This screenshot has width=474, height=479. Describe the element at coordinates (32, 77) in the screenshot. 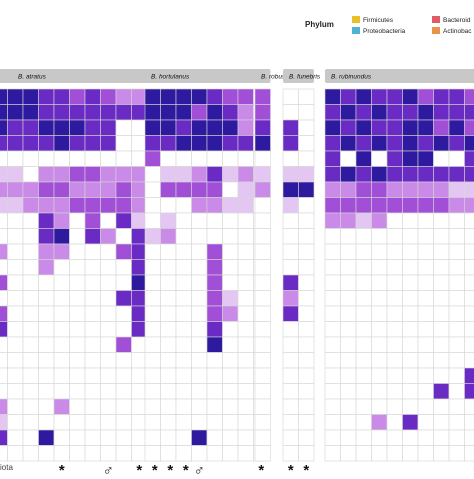

I see `panel-label: B. atratus` at that location.